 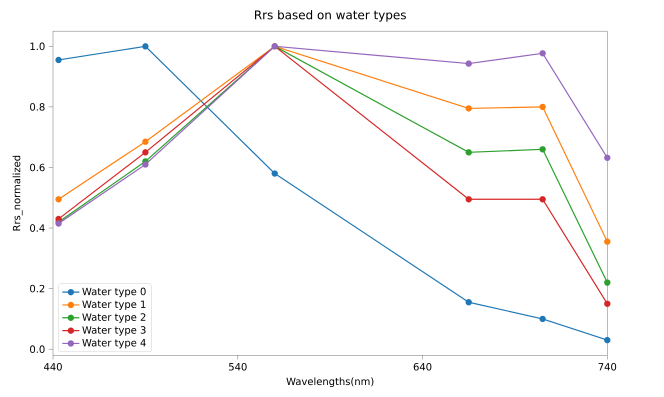 I want to click on x-tick-label: 440, so click(x=53, y=367).